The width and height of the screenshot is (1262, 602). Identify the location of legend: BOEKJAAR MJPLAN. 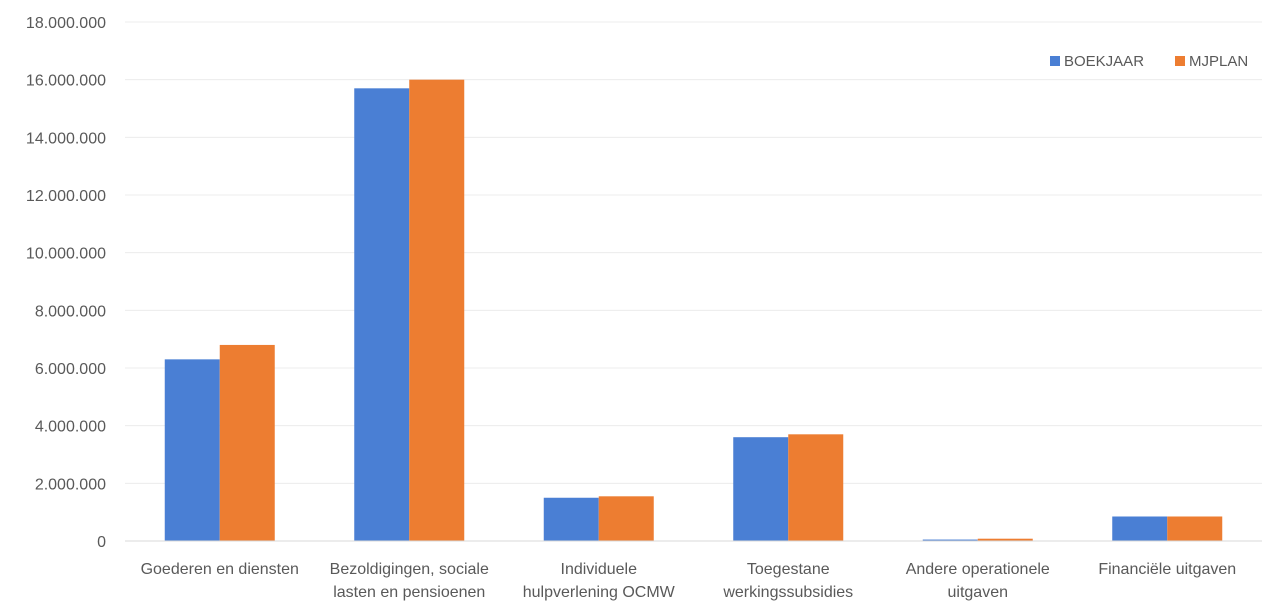
(1149, 61).